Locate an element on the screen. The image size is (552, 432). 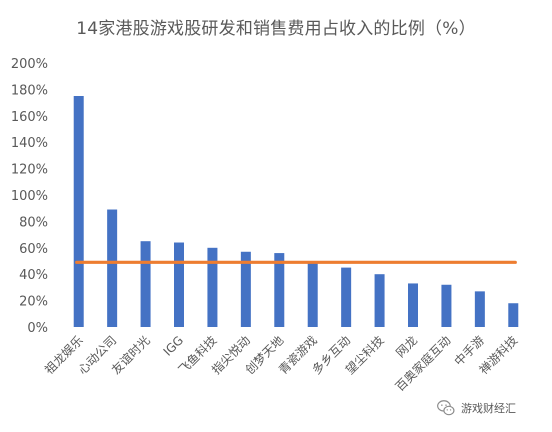
chart-title: 14家港股游戏股研发和销售费用占收入的比例（%） is located at coordinates (276, 29).